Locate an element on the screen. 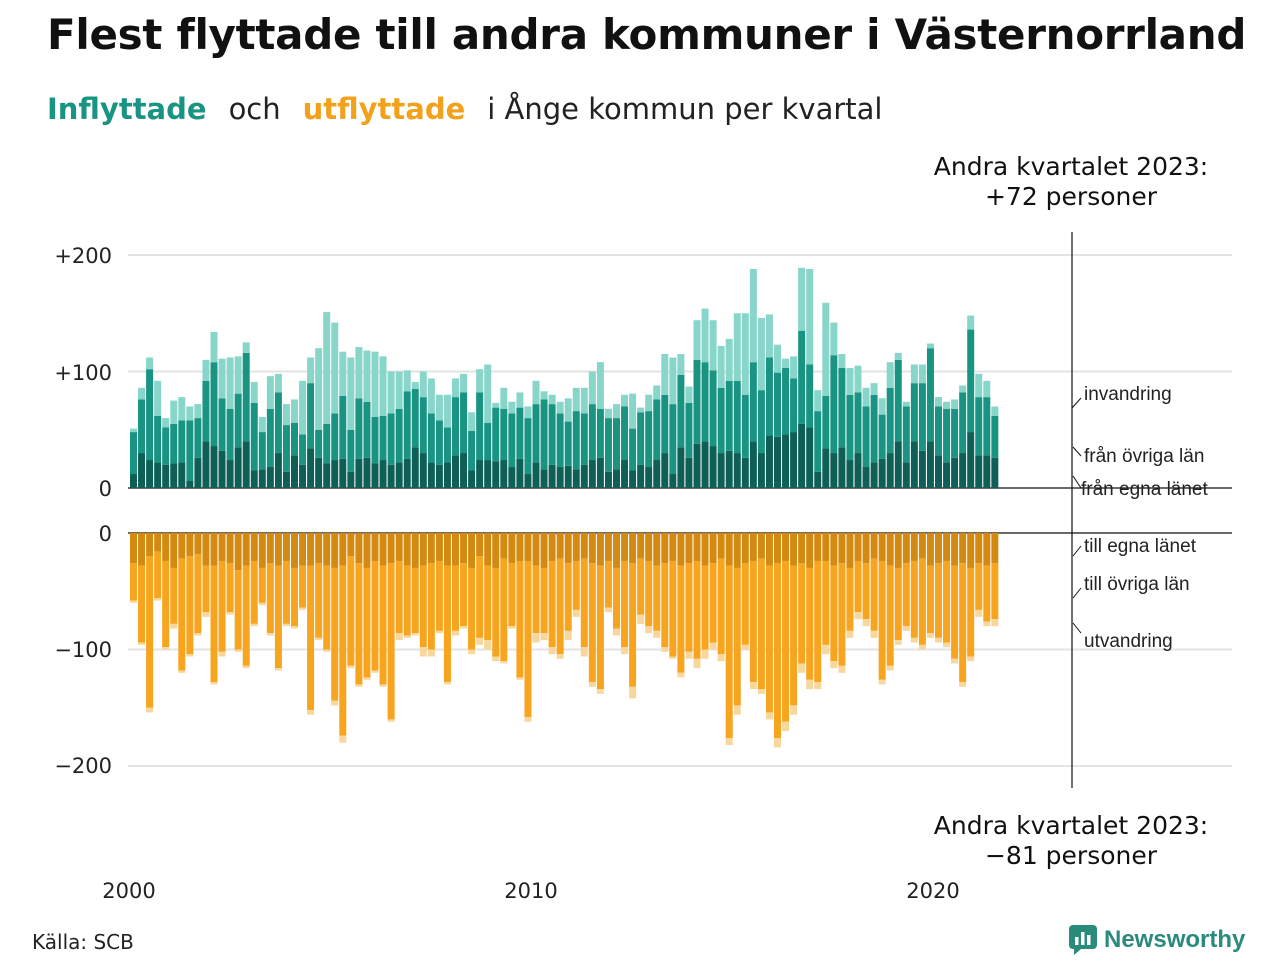 This screenshot has width=1280, height=960. newsworthy-logo: Newsworthy is located at coordinates (1156, 940).